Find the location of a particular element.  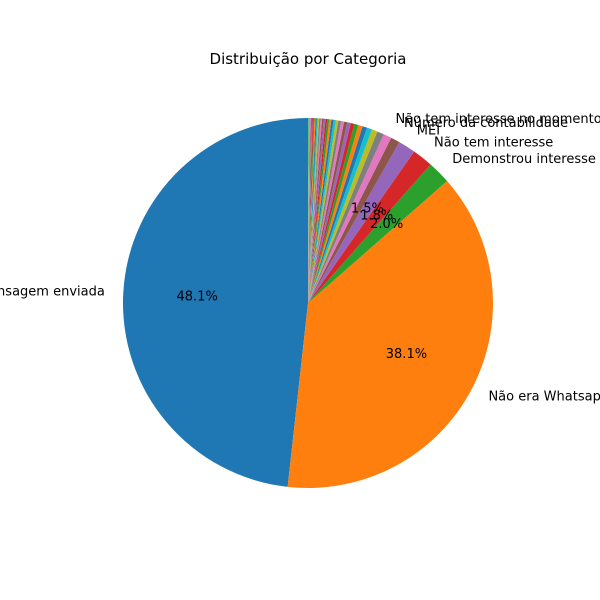

slice-label: Não era Whatsapp is located at coordinates (544, 397).